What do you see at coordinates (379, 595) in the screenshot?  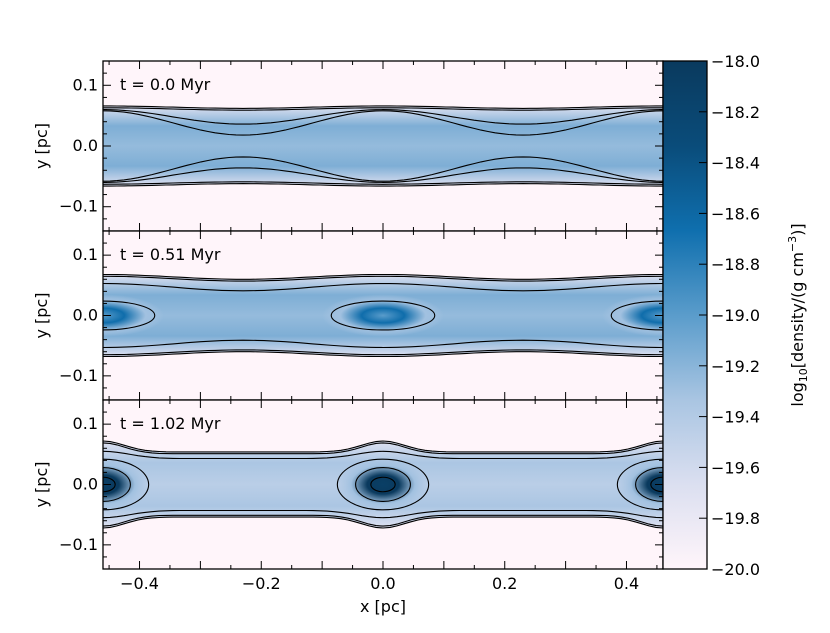 I see `axis-labels: x [pc] −0.4 −0.2 0.0 0.2 0.4` at bounding box center [379, 595].